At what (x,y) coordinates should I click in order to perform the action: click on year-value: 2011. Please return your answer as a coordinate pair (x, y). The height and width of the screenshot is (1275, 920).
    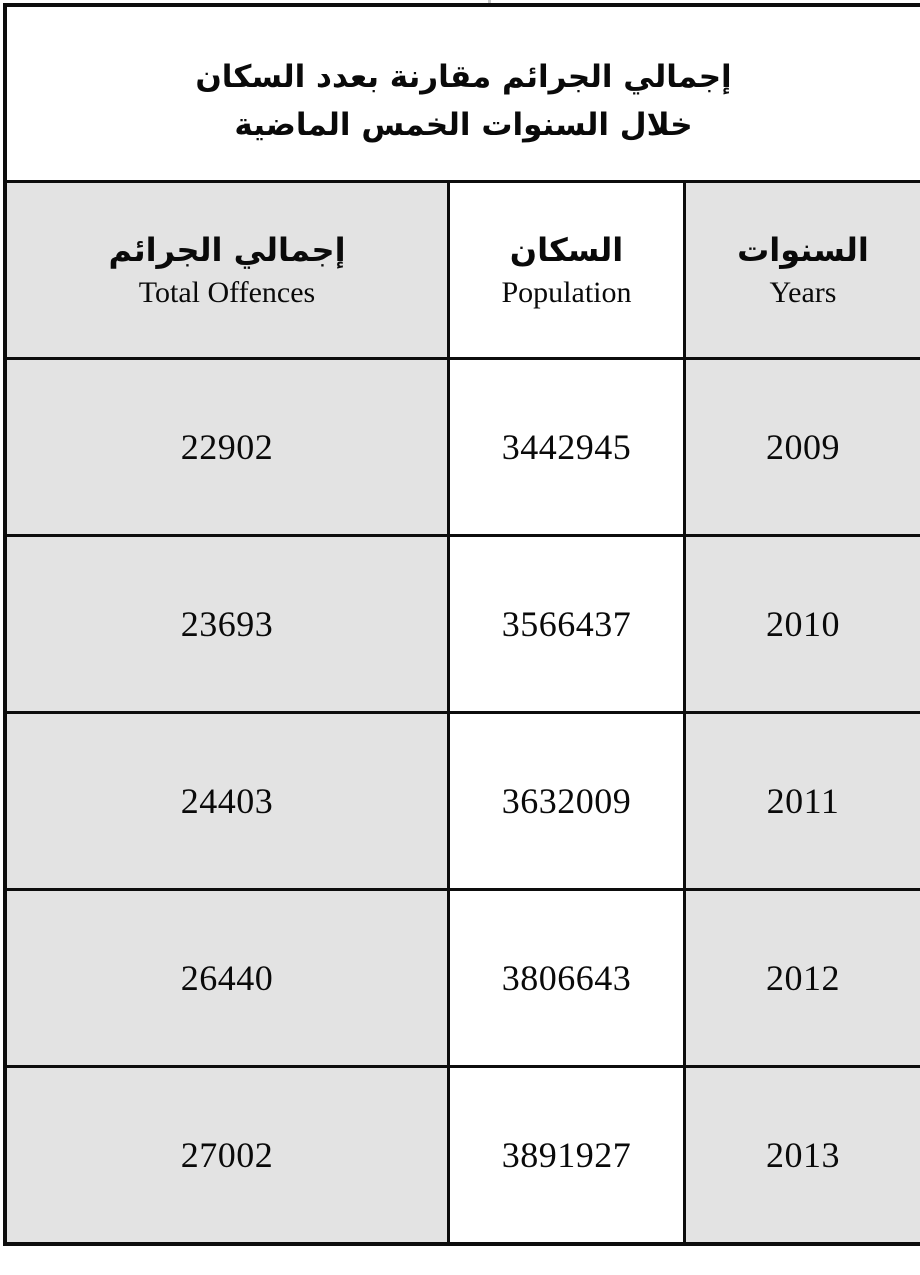
    Looking at the image, I should click on (803, 801).